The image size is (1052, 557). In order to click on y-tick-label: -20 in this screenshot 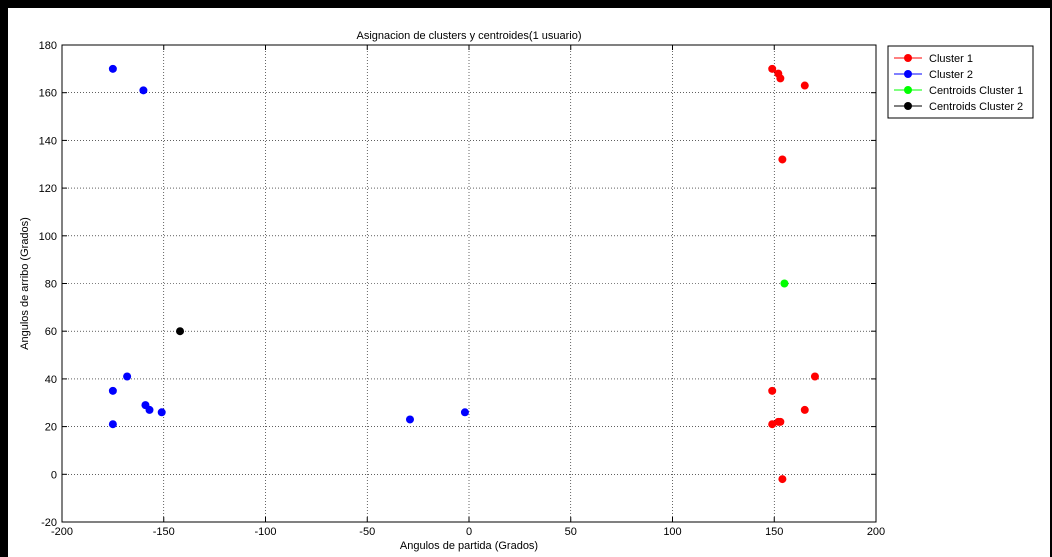, I will do `click(49, 523)`.